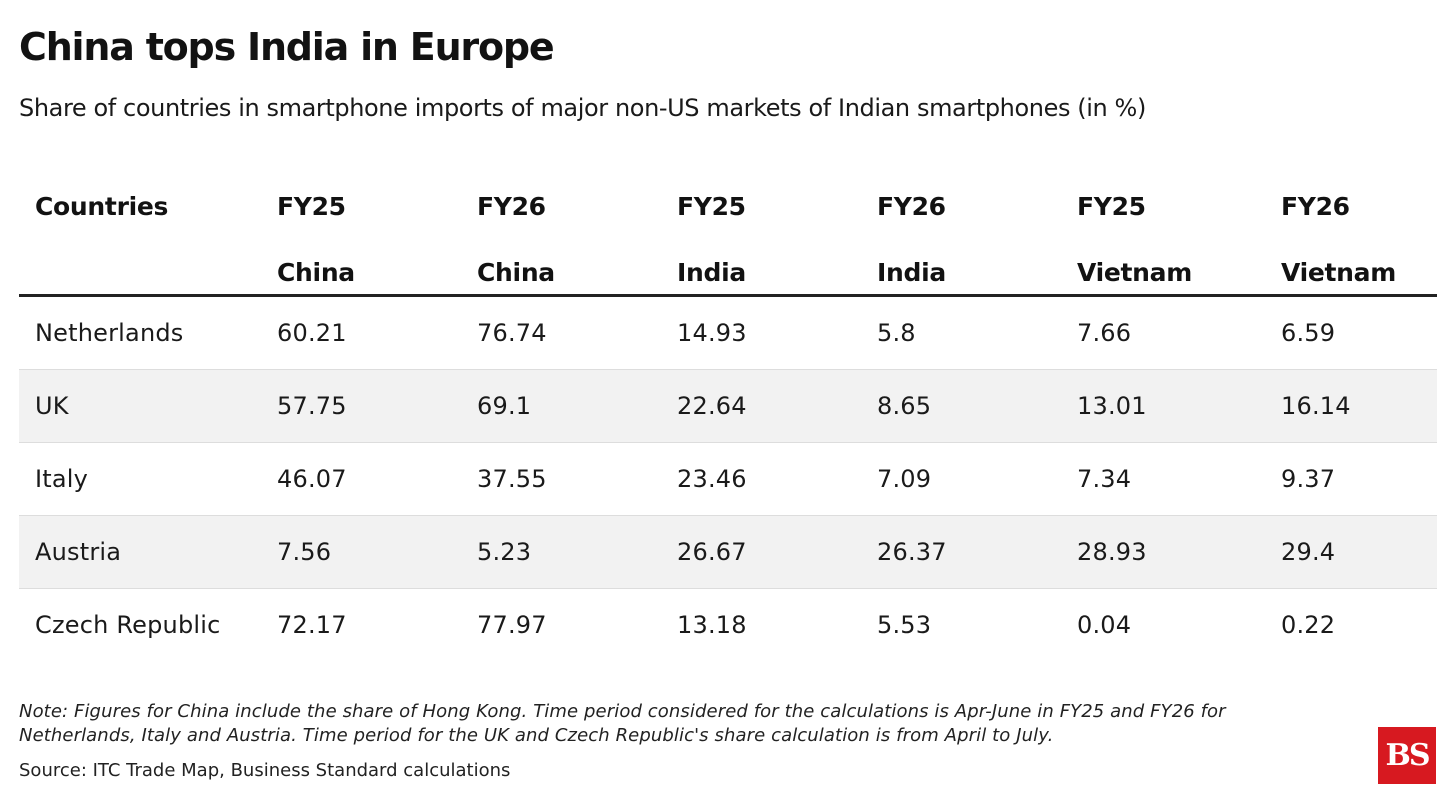  I want to click on value-cell: 7.56, so click(304, 552).